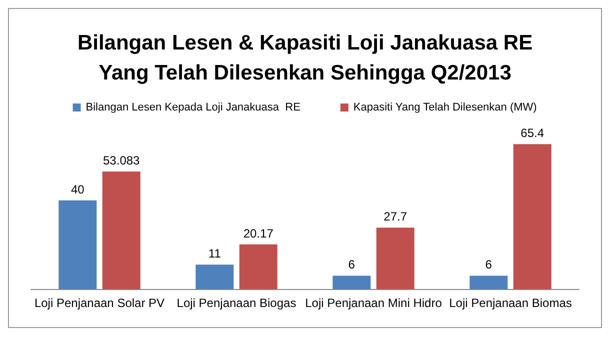 This screenshot has width=611, height=337. Describe the element at coordinates (77, 189) in the screenshot. I see `data-label: 40` at that location.